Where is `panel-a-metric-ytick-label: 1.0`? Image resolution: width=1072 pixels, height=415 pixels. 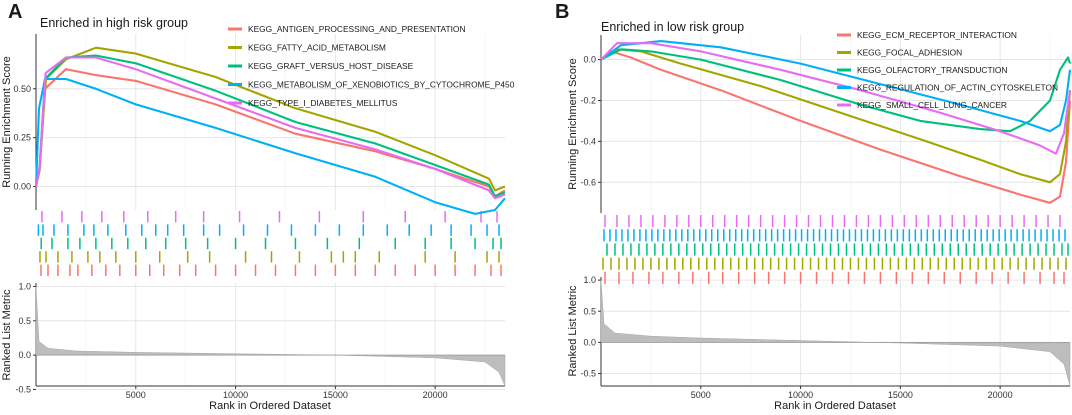
panel-a-metric-ytick-label: 1.0 is located at coordinates (24, 286).